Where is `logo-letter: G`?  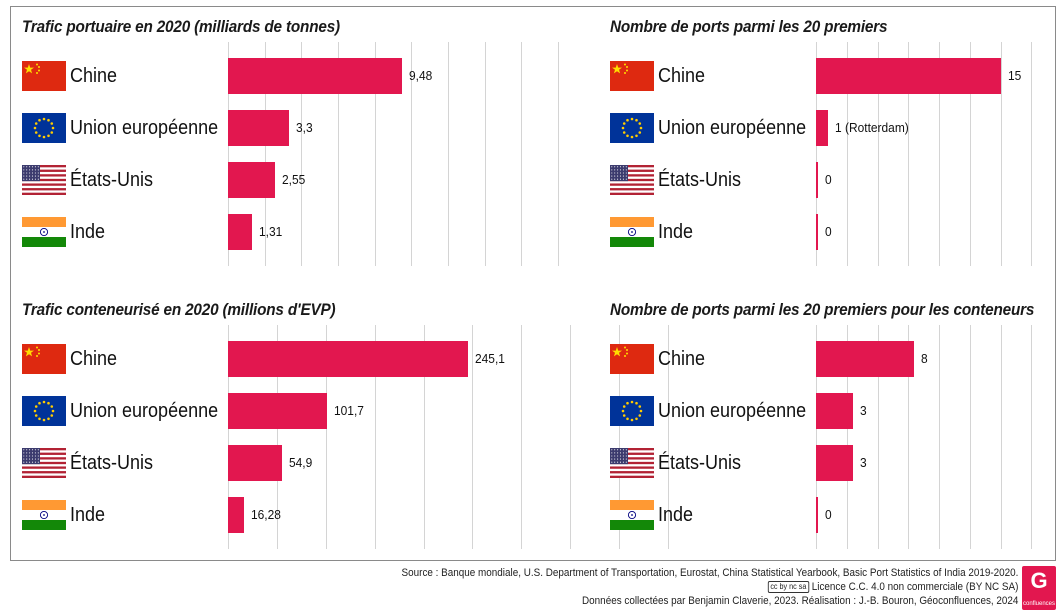 logo-letter: G is located at coordinates (1039, 580).